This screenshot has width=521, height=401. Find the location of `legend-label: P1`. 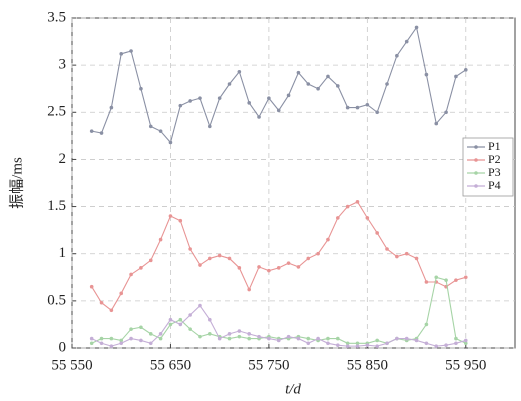

legend-label: P1 is located at coordinates (494, 146).